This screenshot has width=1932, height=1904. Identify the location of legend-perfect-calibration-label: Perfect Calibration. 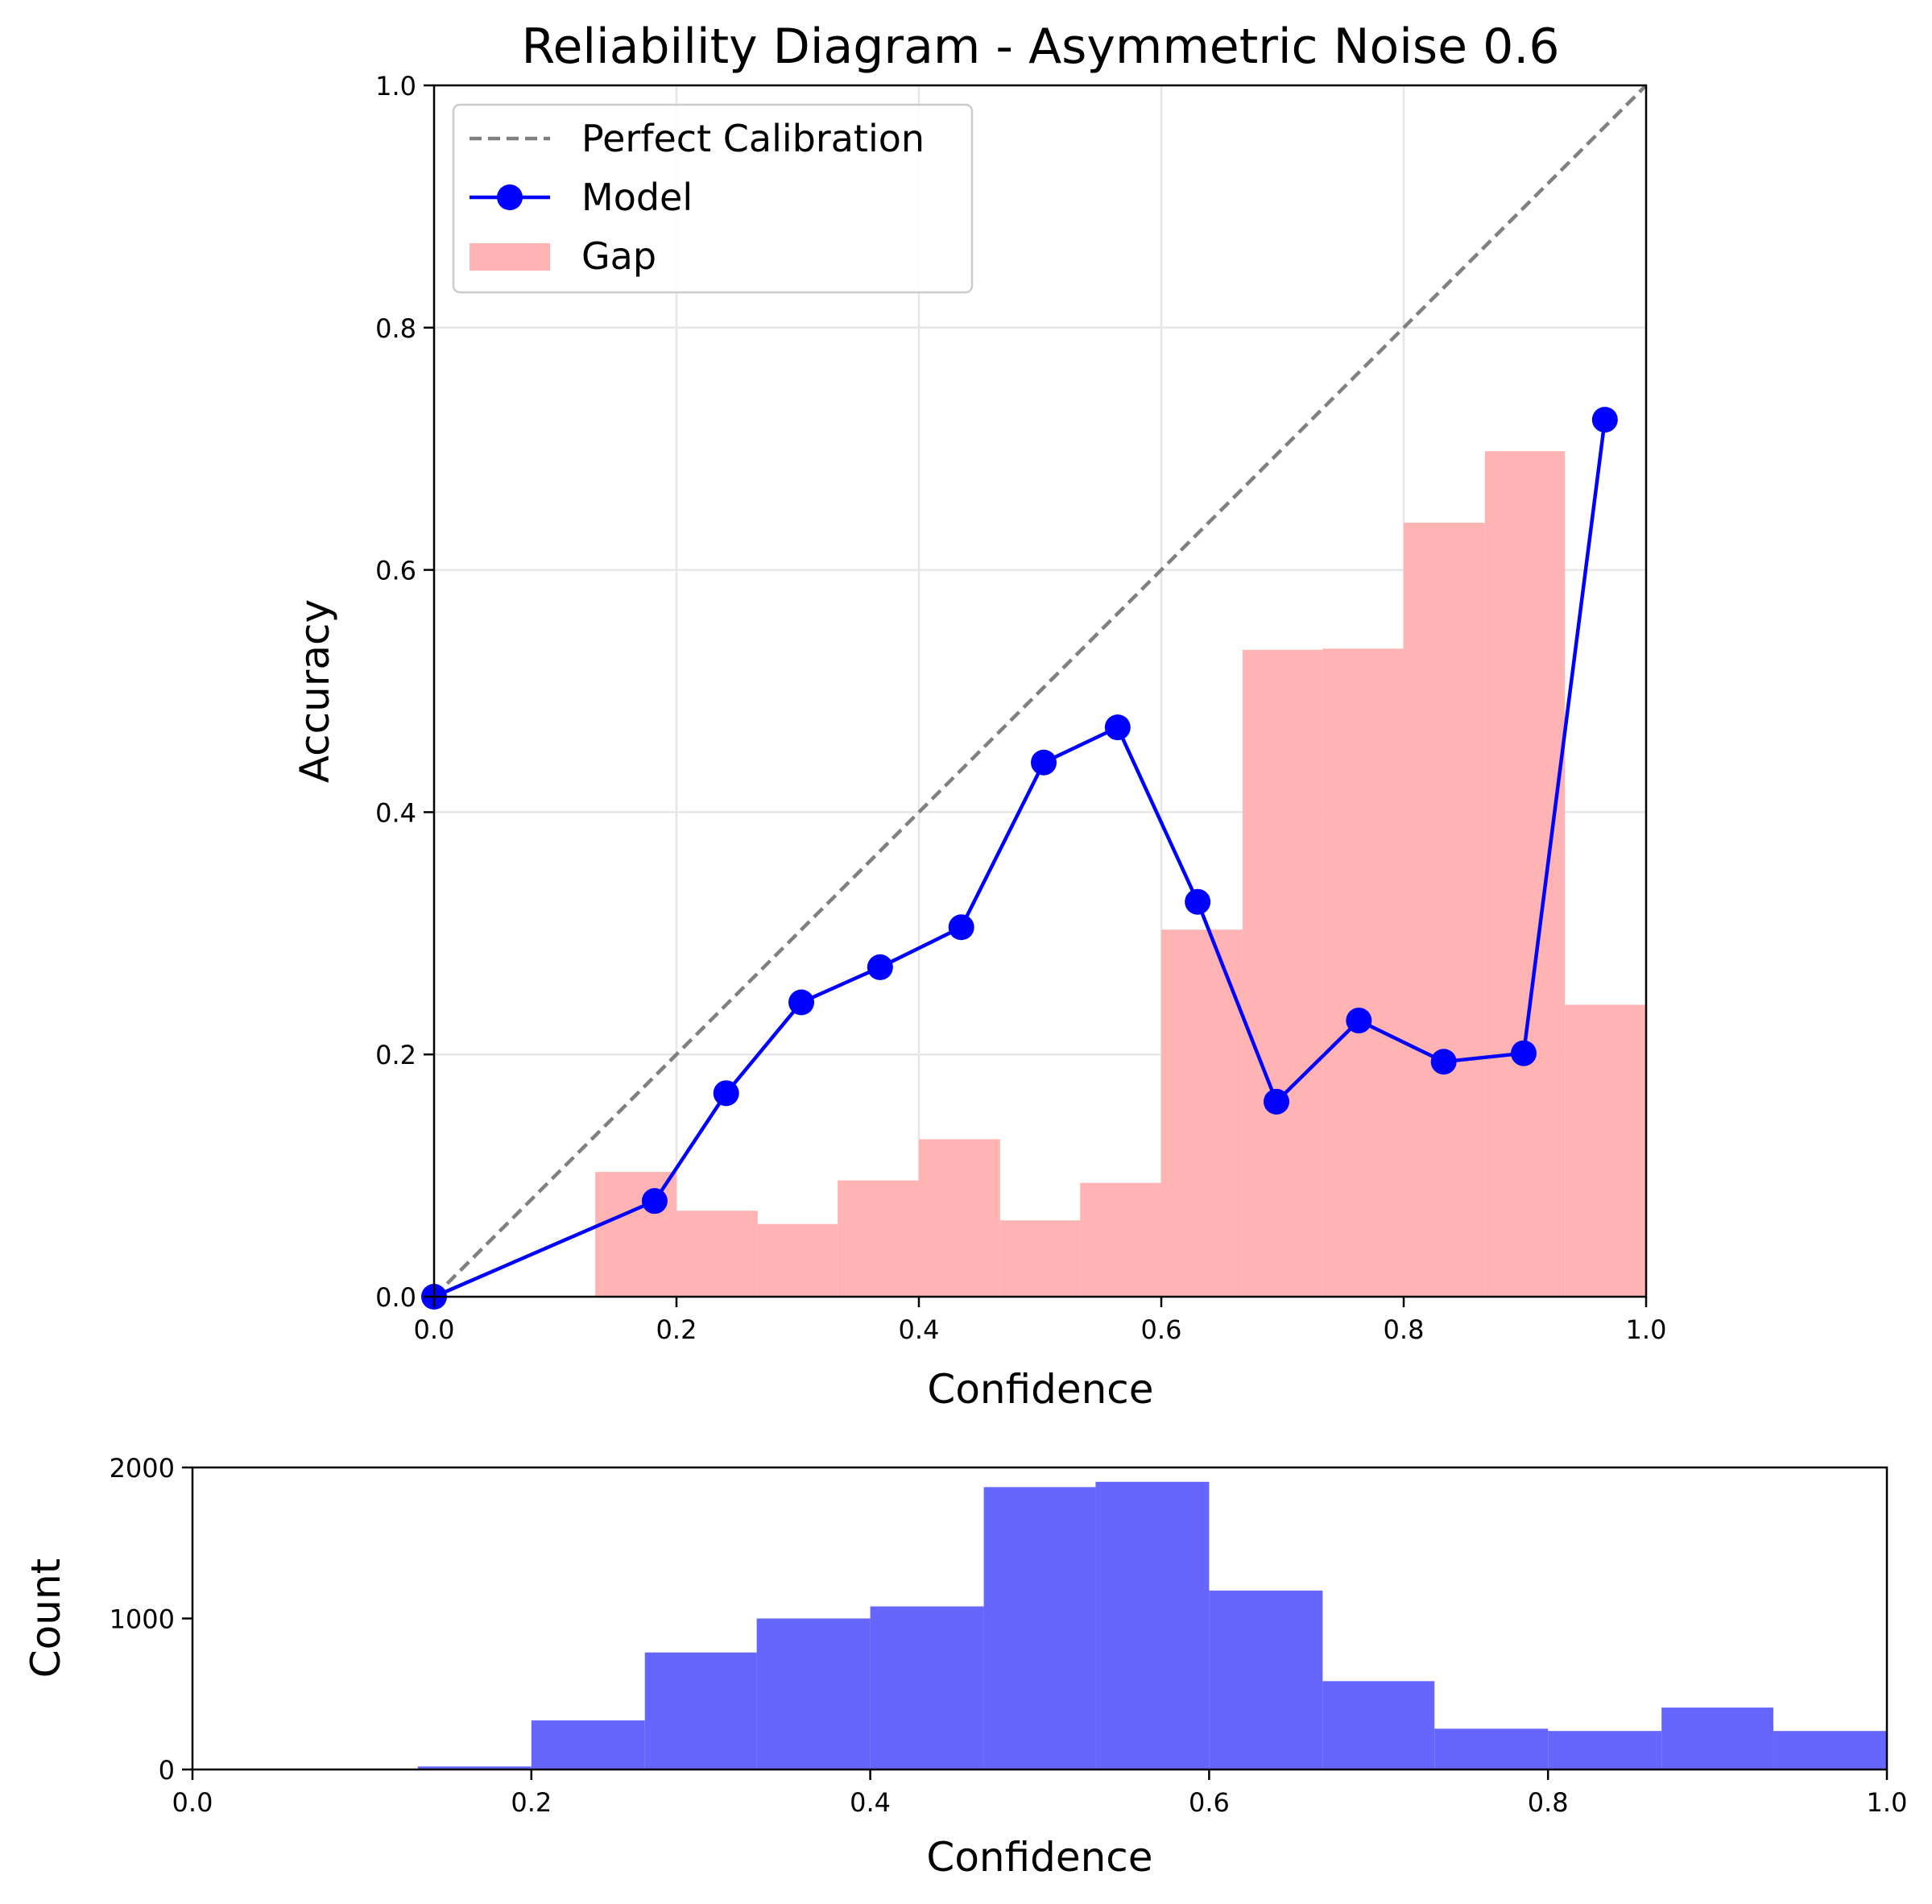
(753, 138).